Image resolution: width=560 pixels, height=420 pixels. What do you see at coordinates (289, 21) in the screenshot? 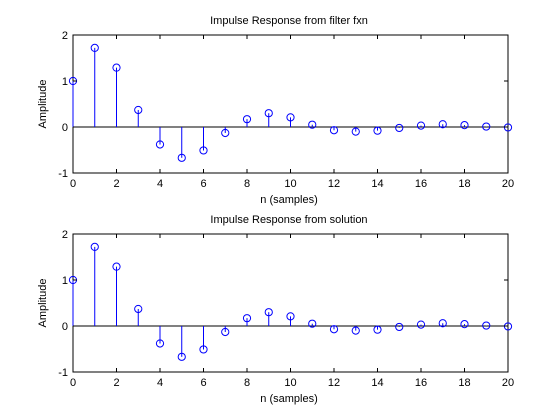
I see `plot-title: Impulse Response from filter fxn` at bounding box center [289, 21].